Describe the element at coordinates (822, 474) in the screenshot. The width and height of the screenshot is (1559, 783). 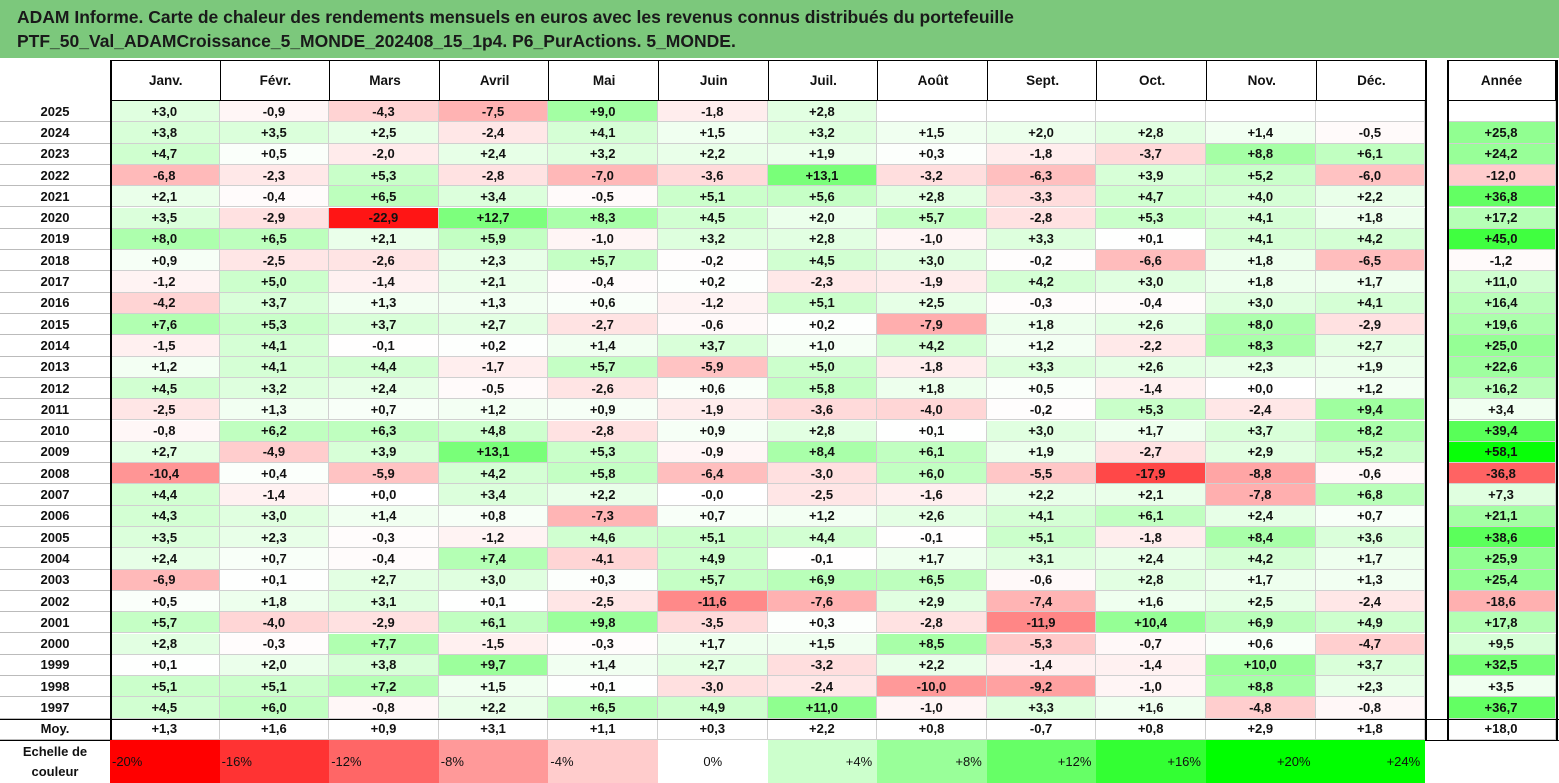
I see `heatmap-cell: -3,0` at that location.